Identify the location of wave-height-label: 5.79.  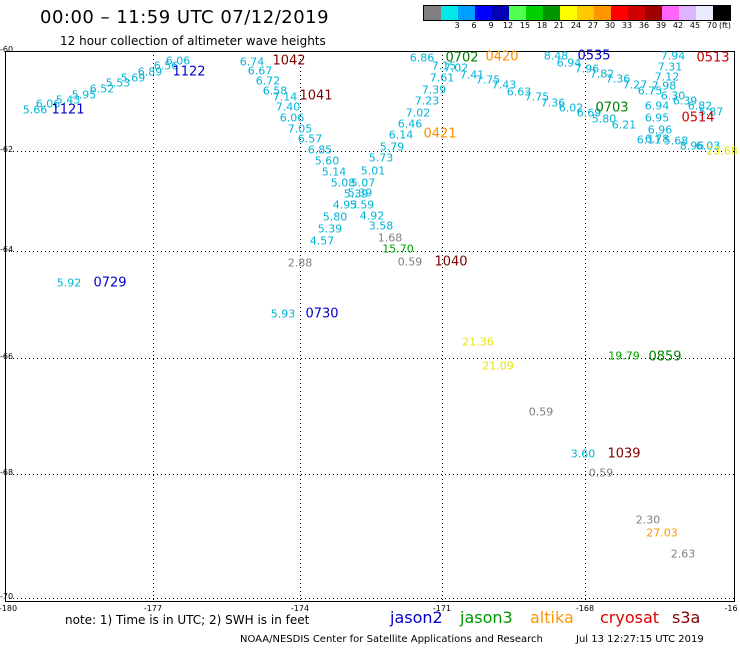
(392, 147).